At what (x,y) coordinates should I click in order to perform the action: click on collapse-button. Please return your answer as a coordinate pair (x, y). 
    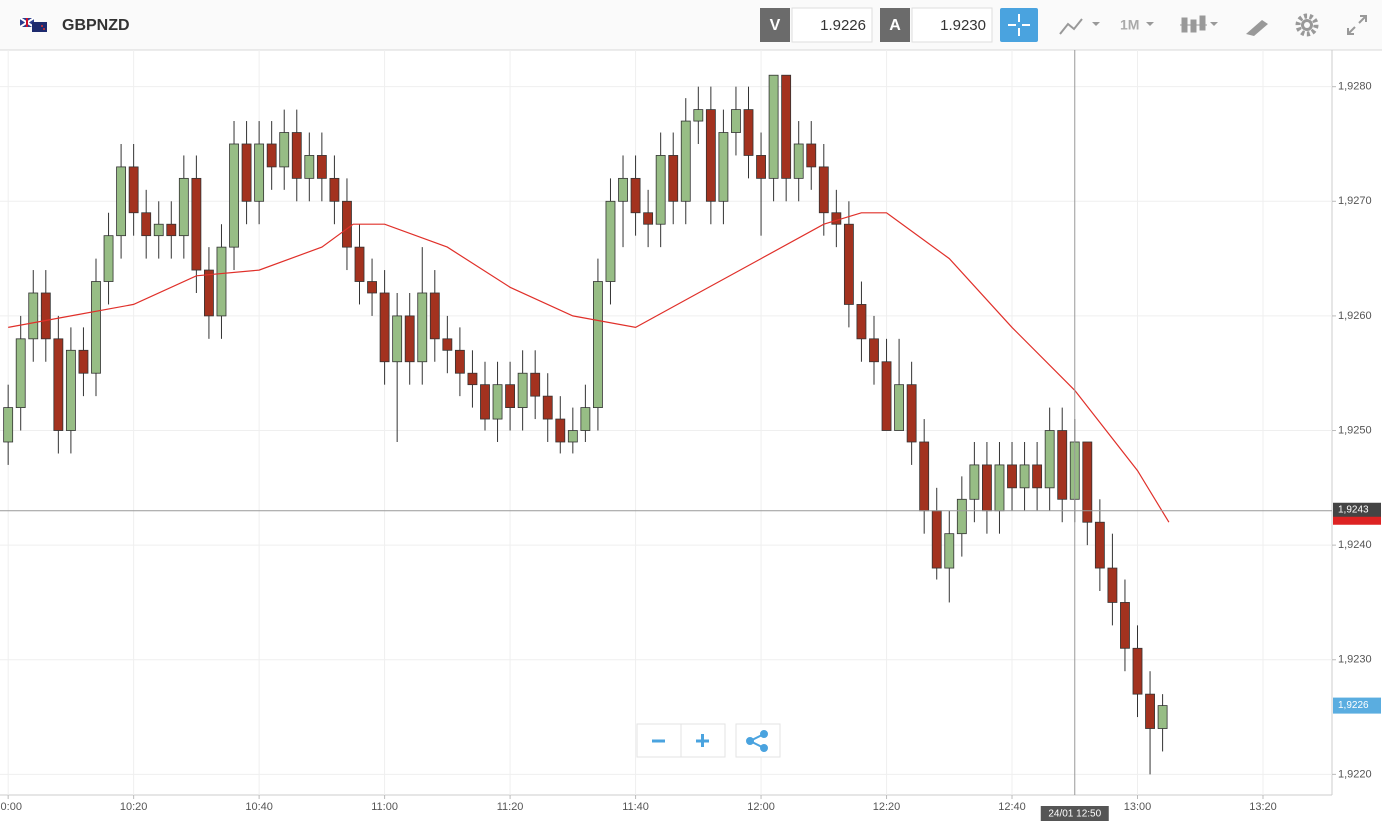
    Looking at the image, I should click on (1357, 25).